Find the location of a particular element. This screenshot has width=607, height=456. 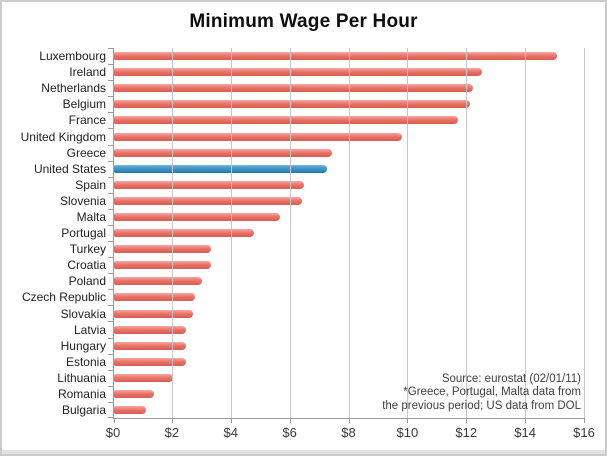

category-label-netherlands: Netherlands is located at coordinates (73, 88).